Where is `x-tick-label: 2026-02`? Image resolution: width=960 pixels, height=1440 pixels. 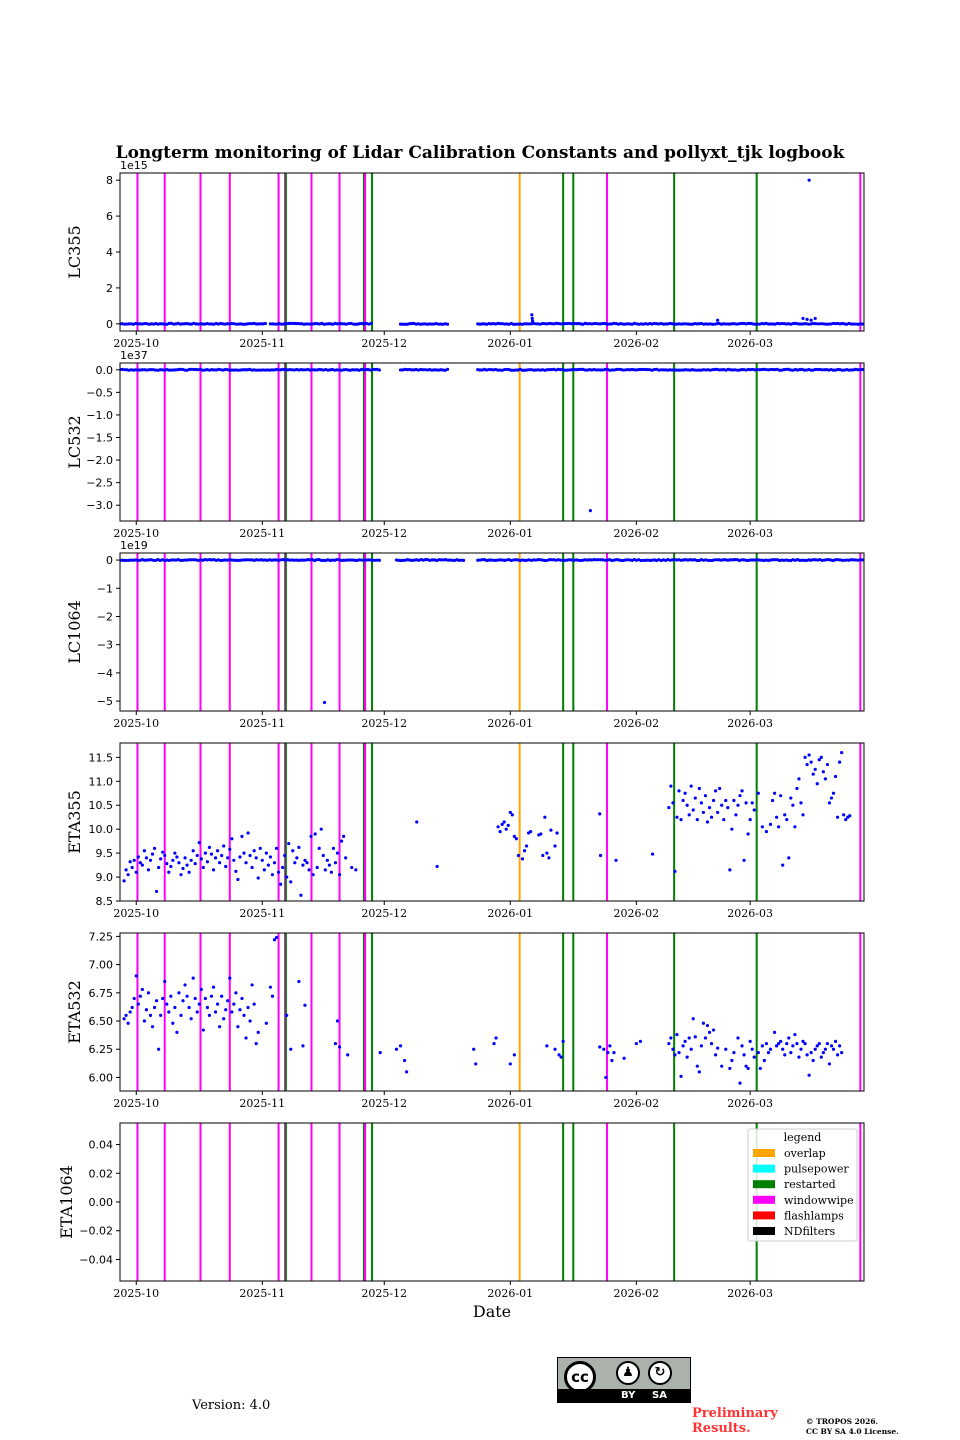
x-tick-label: 2026-02 is located at coordinates (636, 913).